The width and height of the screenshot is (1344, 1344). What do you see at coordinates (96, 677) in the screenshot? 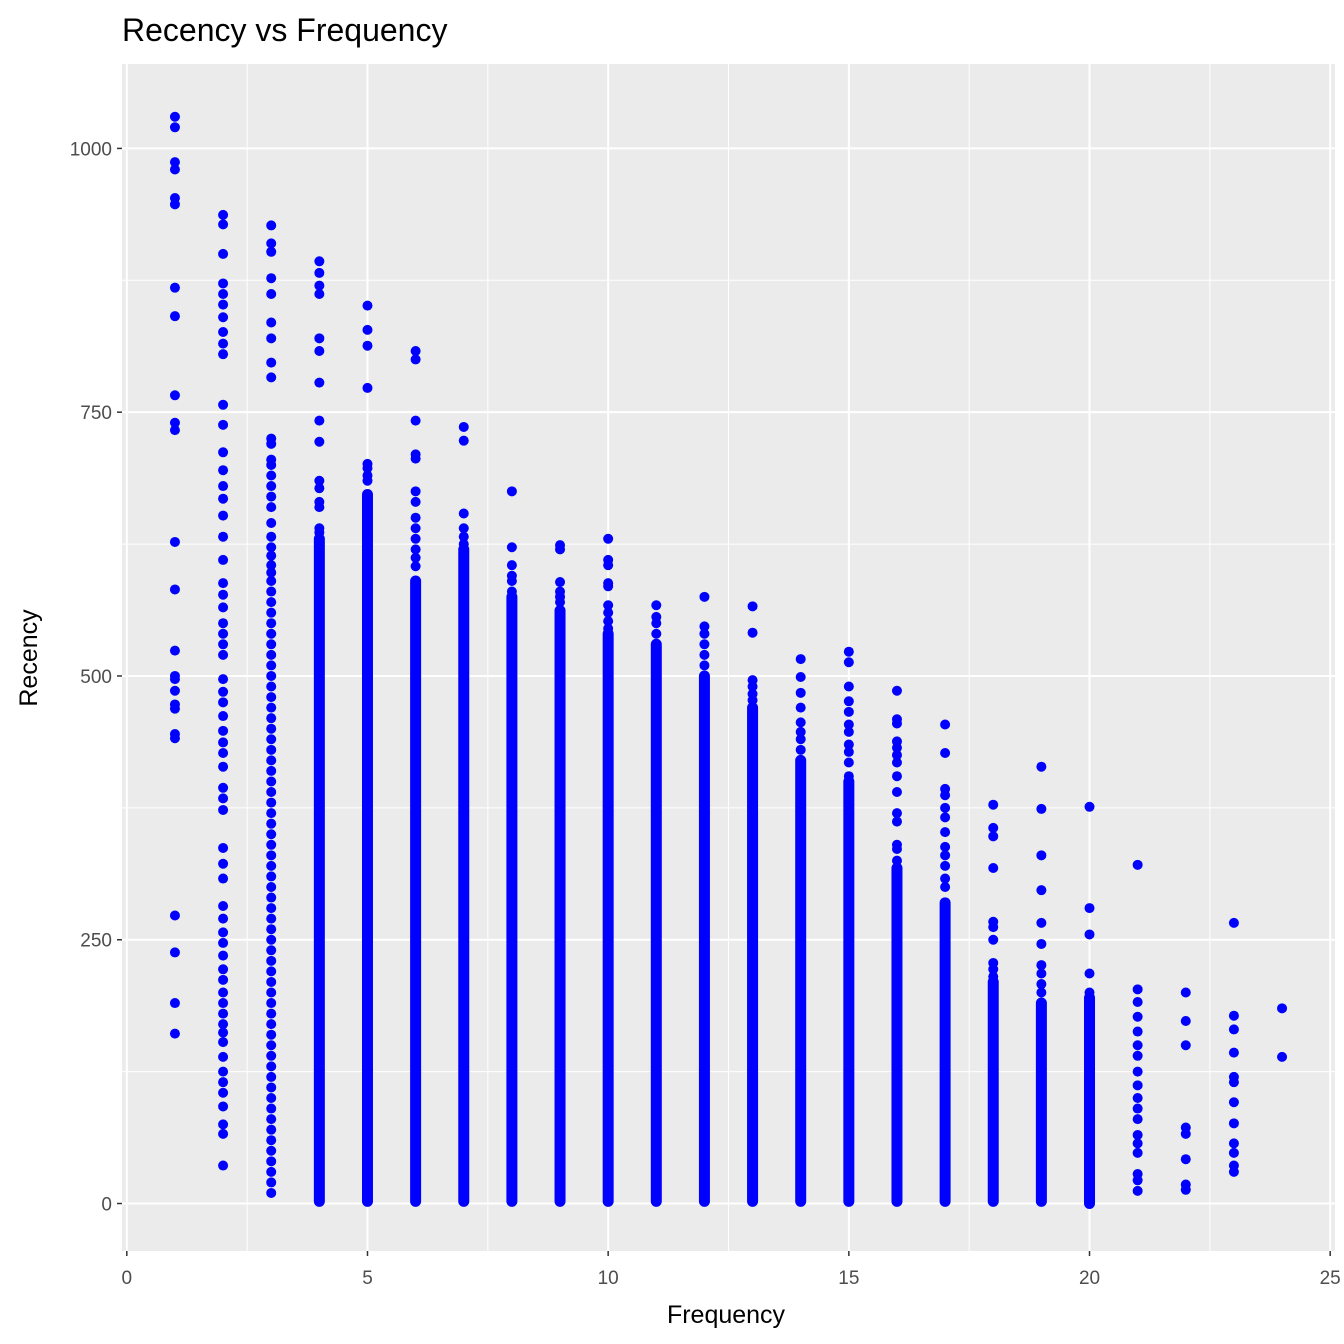
I see `y-axis-ticks: 0 250 500 750 1000` at bounding box center [96, 677].